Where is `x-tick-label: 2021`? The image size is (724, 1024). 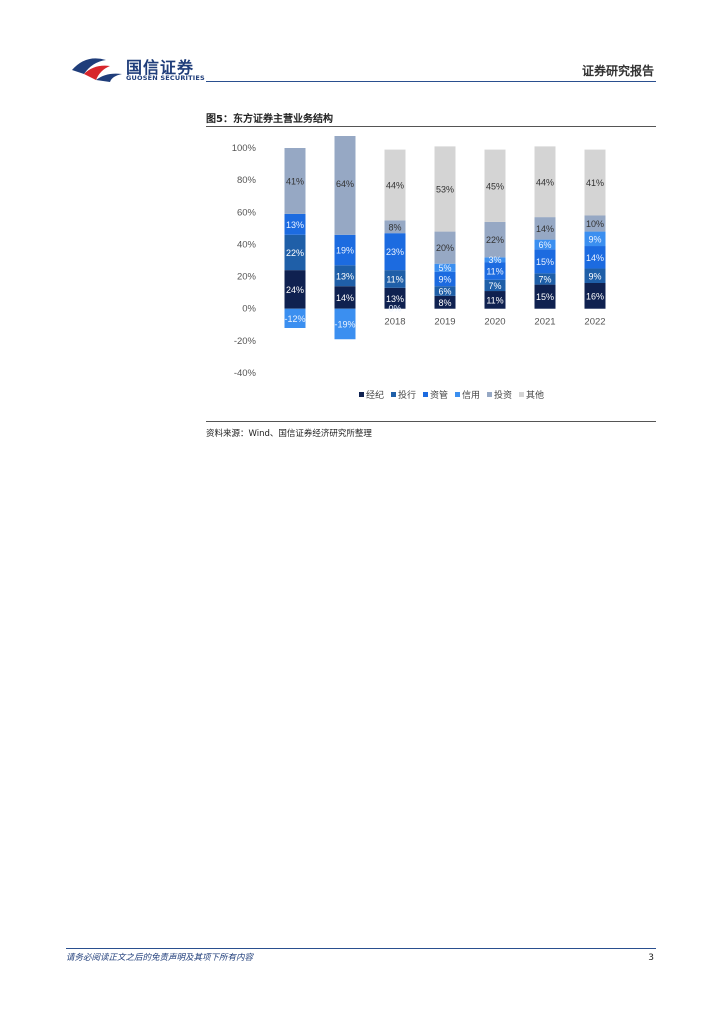 x-tick-label: 2021 is located at coordinates (544, 322).